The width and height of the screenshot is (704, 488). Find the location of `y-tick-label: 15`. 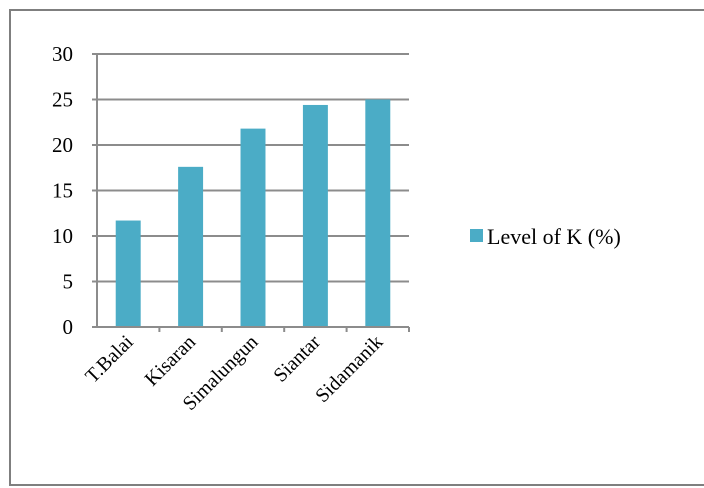

y-tick-label: 15 is located at coordinates (62, 191).